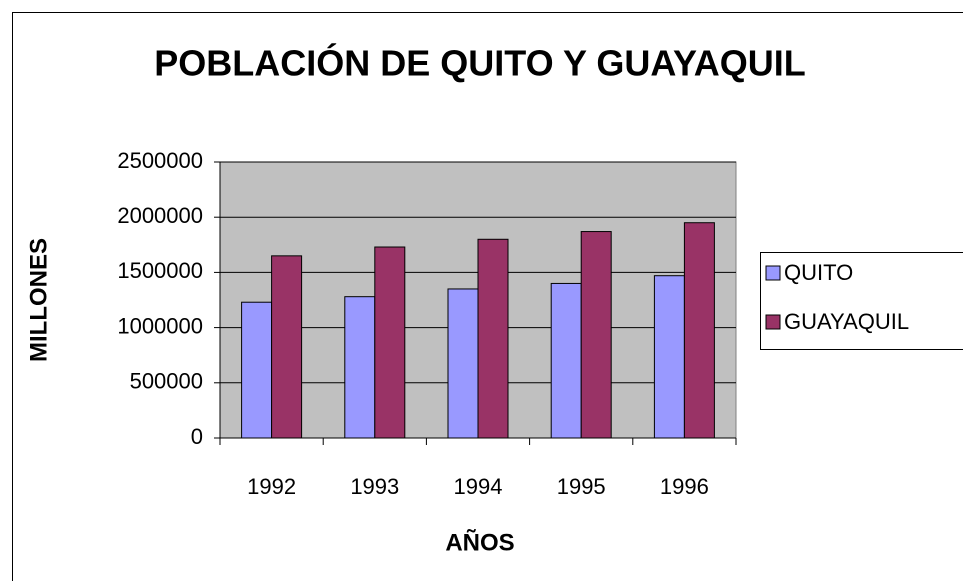 This screenshot has width=963, height=581. I want to click on x-tick-label: 1995, so click(581, 486).